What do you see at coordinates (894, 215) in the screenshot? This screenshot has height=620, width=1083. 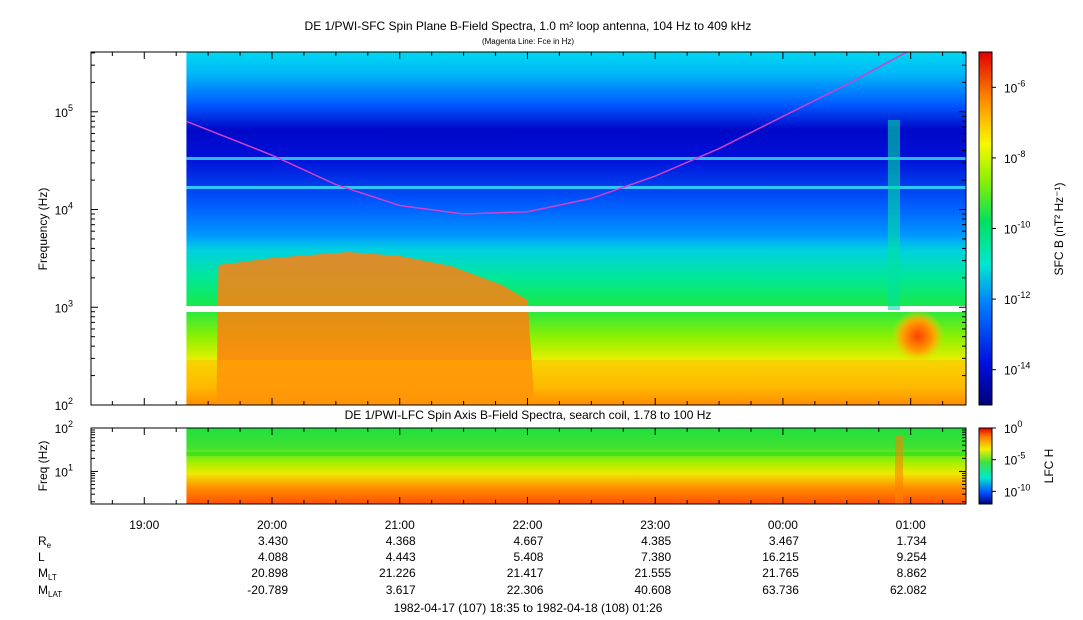 I see `burst-streak` at bounding box center [894, 215].